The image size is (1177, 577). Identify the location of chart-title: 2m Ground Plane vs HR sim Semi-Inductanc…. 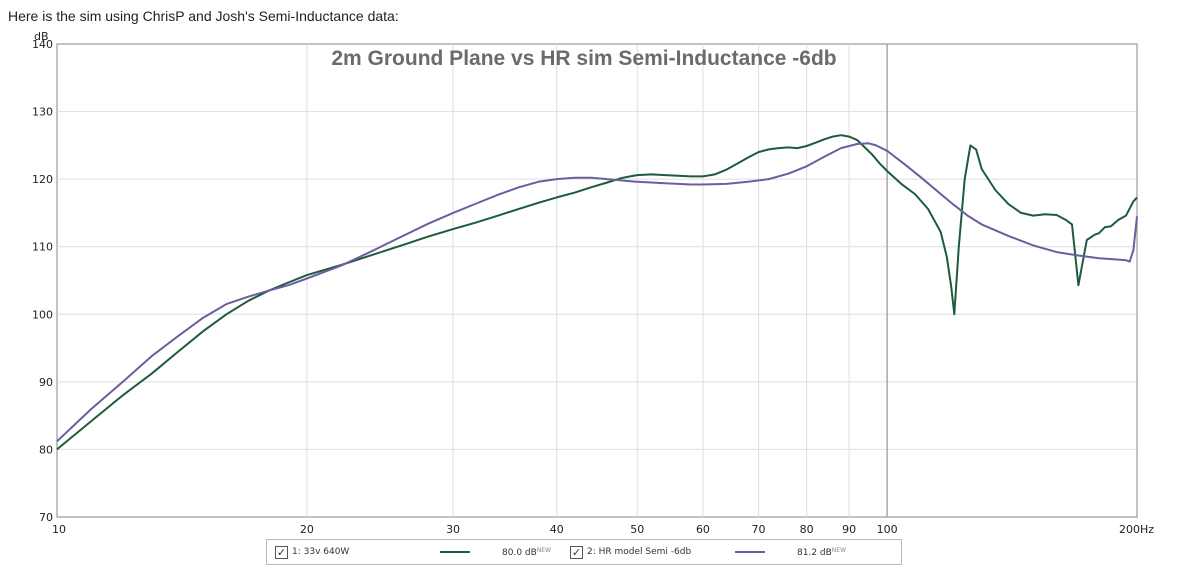
(583, 58).